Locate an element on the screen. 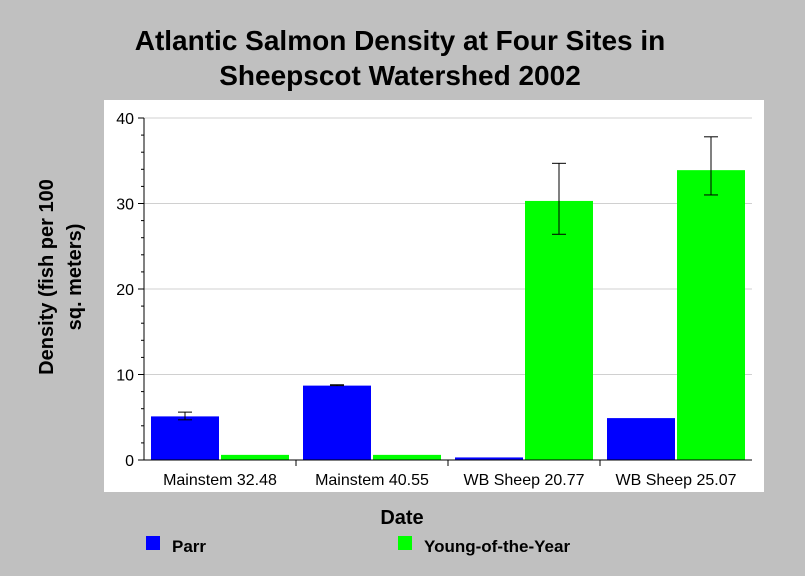 The width and height of the screenshot is (805, 576). x-axis-title: Date is located at coordinates (401, 518).